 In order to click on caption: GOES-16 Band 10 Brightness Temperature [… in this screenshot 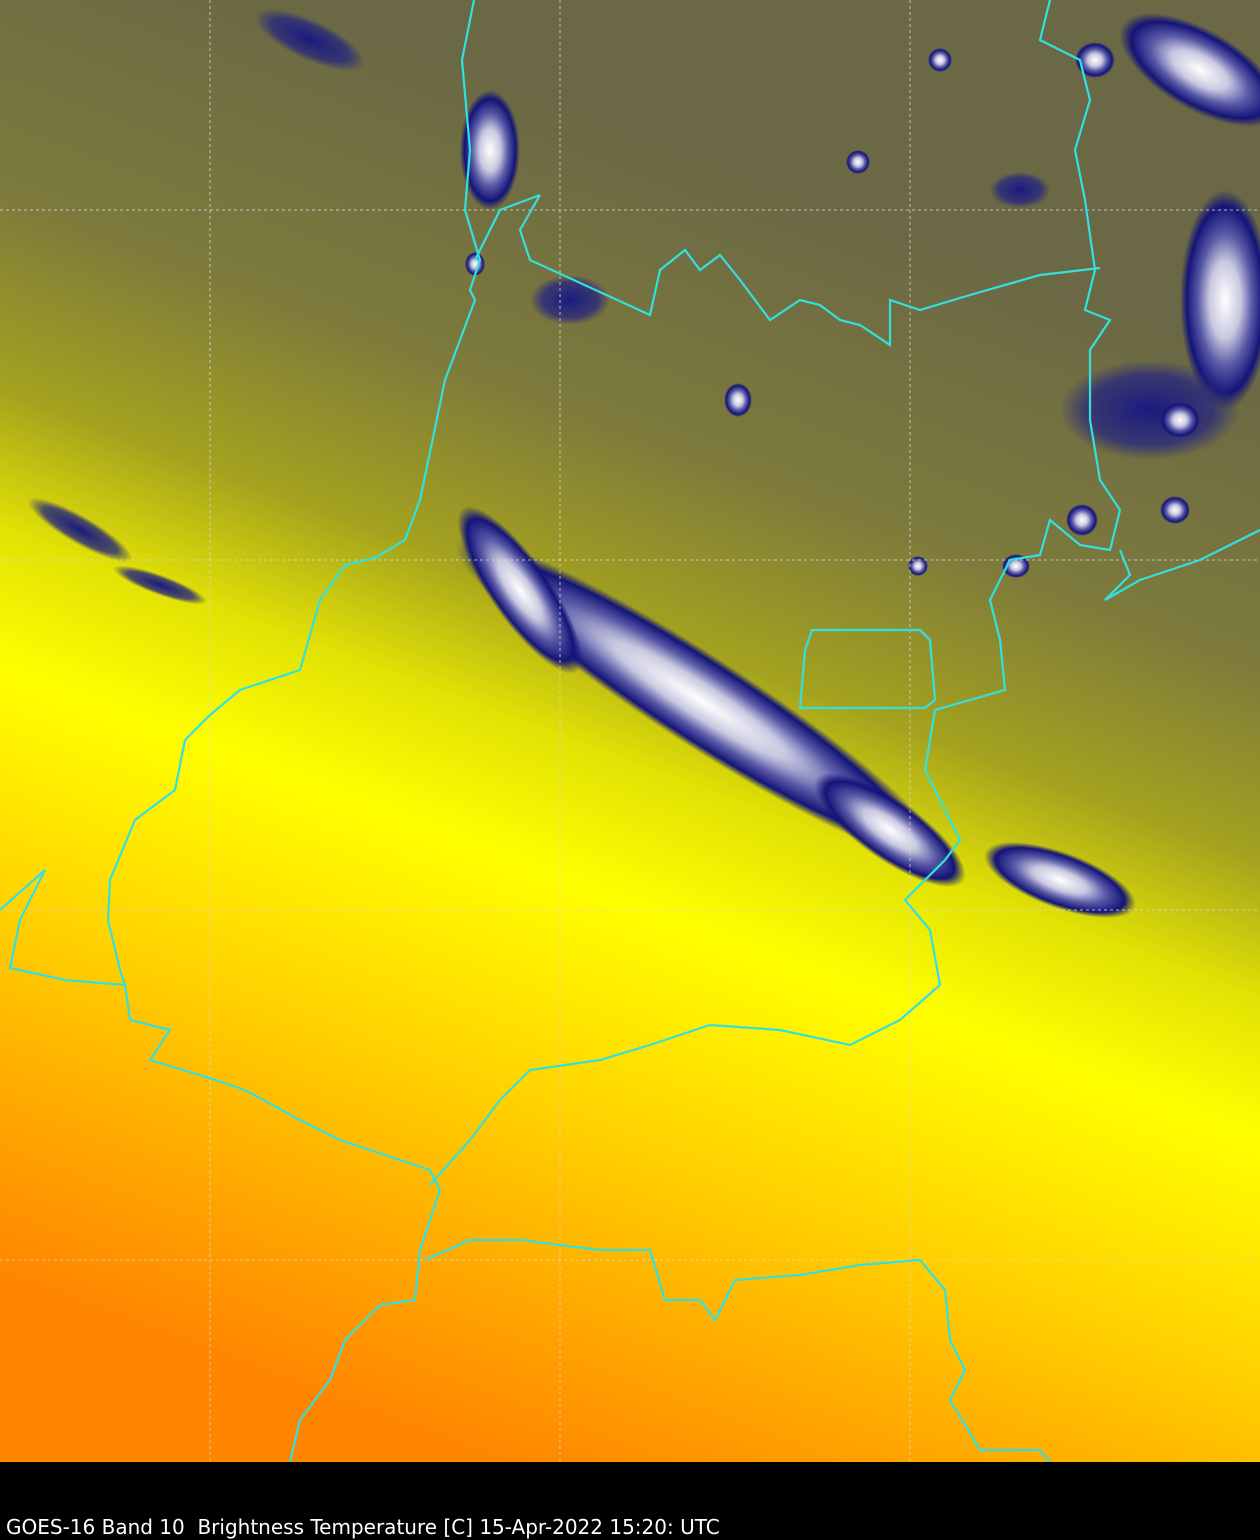, I will do `click(363, 1527)`.